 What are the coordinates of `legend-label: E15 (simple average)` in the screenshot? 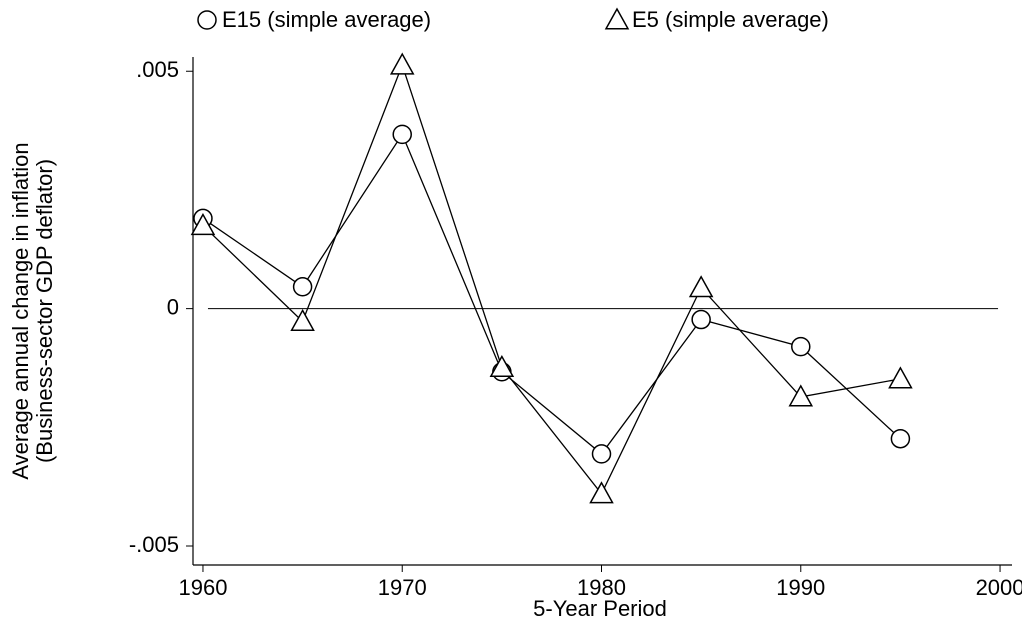 It's located at (326, 19).